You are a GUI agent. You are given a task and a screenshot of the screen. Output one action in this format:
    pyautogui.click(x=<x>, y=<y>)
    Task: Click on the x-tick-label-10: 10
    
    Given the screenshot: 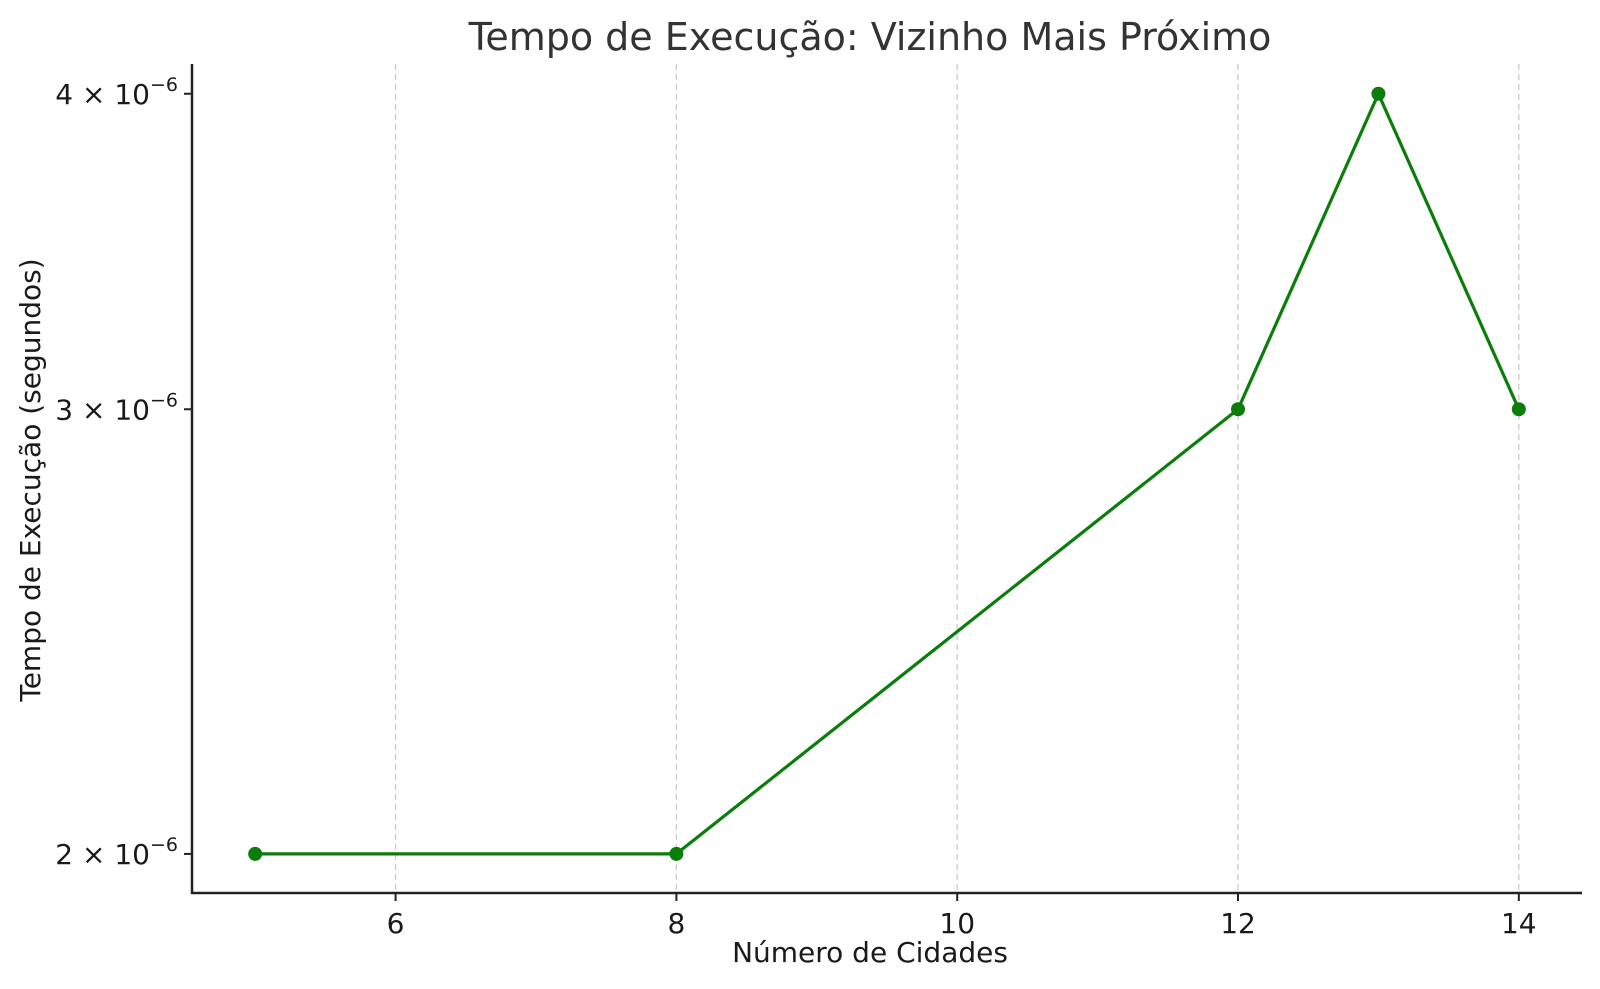 What is the action you would take?
    pyautogui.click(x=957, y=923)
    